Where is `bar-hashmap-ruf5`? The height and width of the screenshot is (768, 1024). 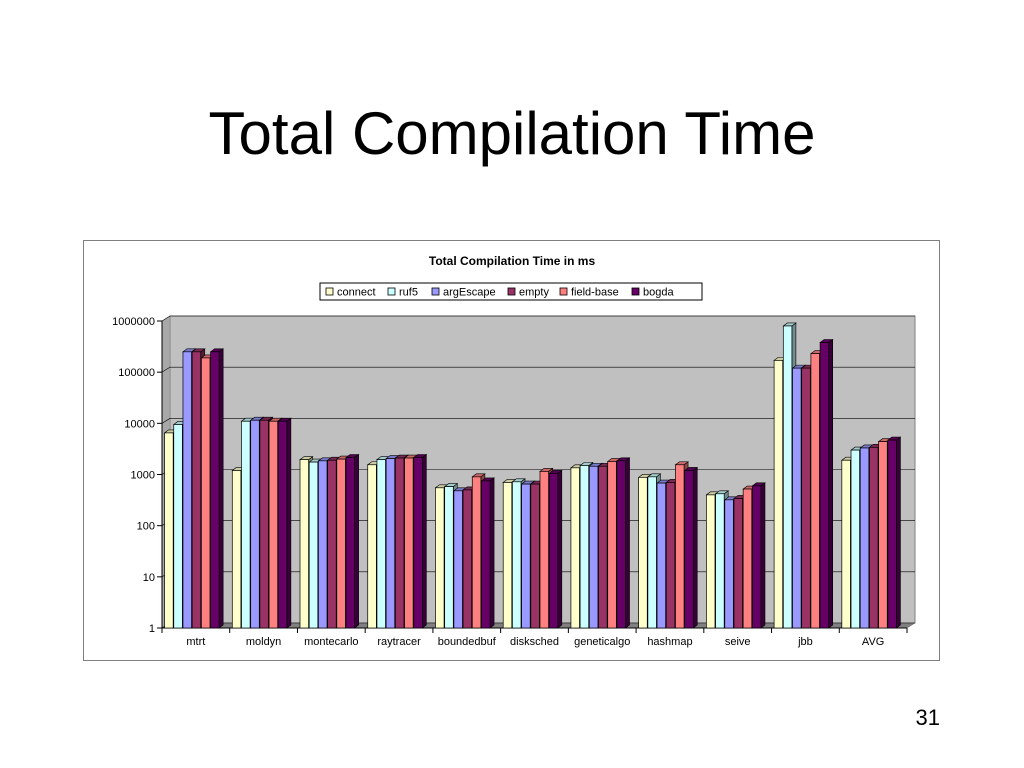
bar-hashmap-ruf5 is located at coordinates (652, 552).